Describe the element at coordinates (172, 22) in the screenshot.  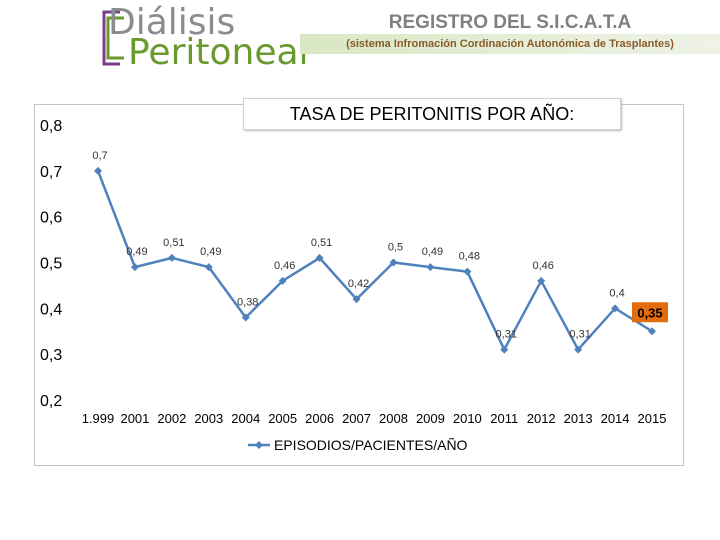
I see `logo-text-dialisis: Diálisis` at that location.